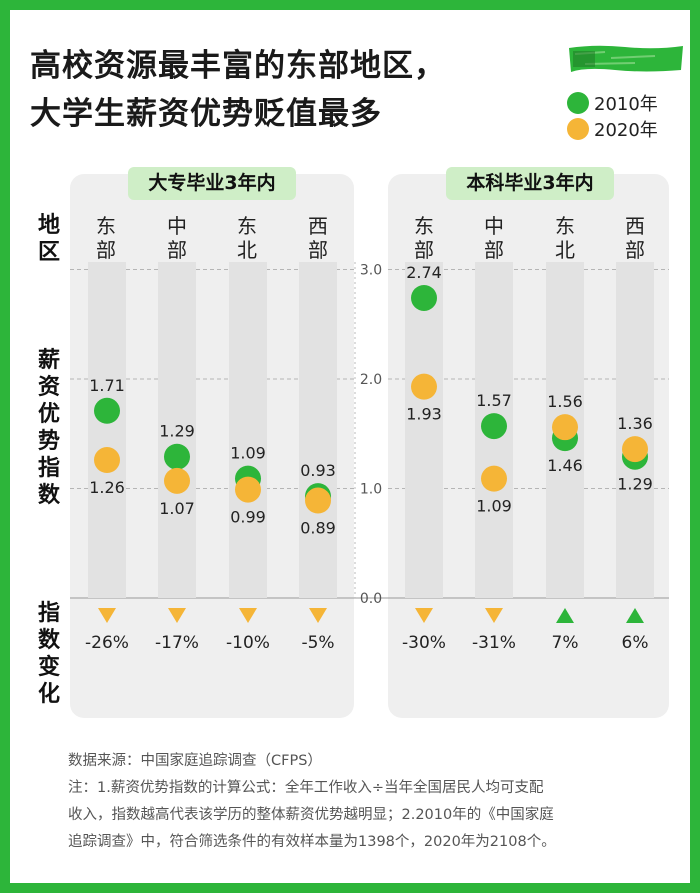 The height and width of the screenshot is (893, 700). Describe the element at coordinates (206, 114) in the screenshot. I see `title-line-2: 大学生薪资优势贬值最多` at that location.